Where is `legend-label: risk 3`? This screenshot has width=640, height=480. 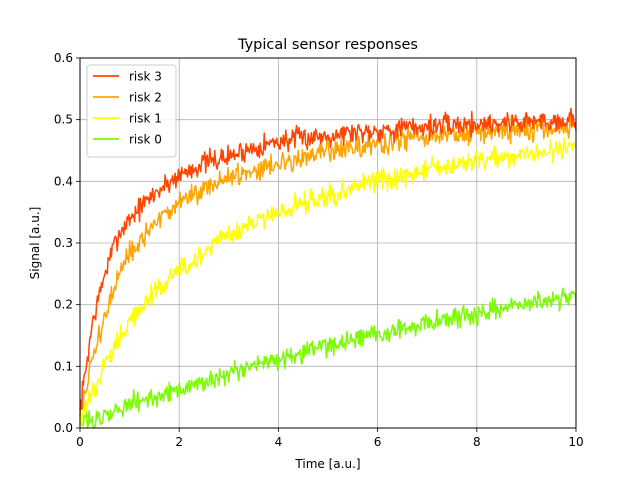 legend-label: risk 3 is located at coordinates (145, 77).